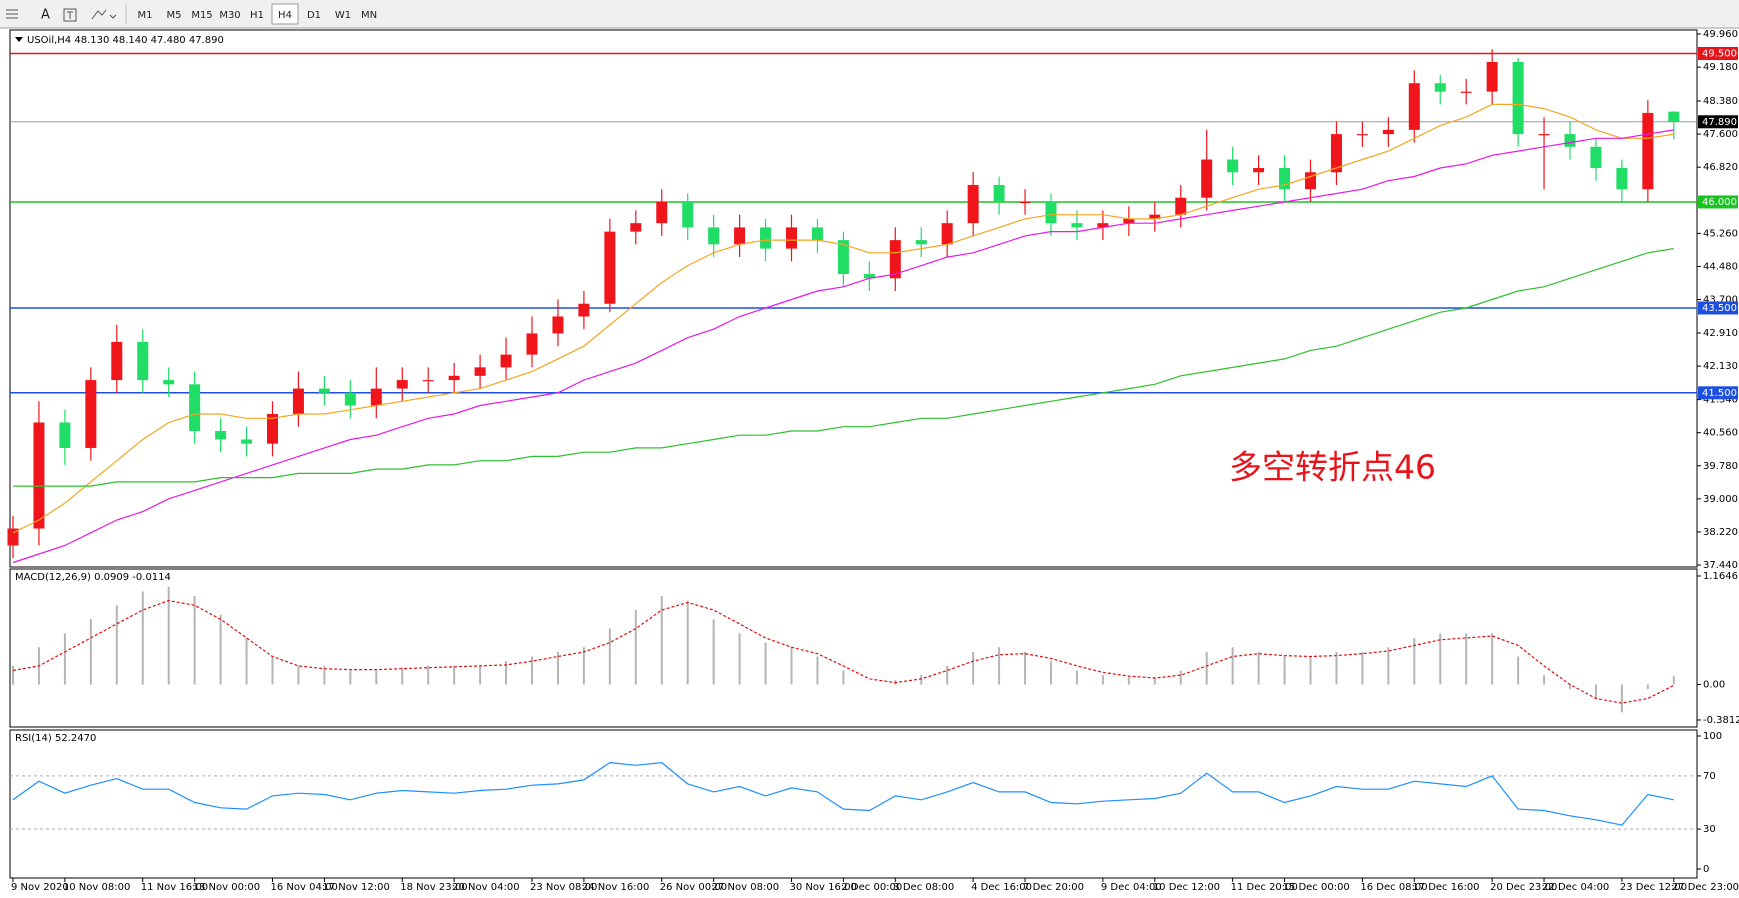  What do you see at coordinates (1316, 887) in the screenshot?
I see `x-tick-label: 15 Dec 00:00` at bounding box center [1316, 887].